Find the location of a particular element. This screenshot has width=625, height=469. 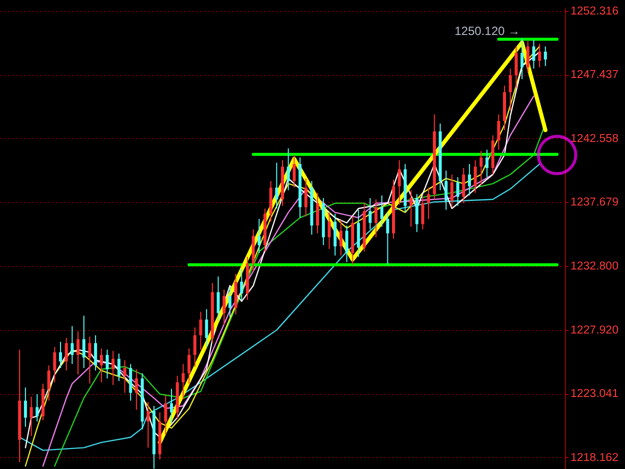

annotation: 1250.120 → is located at coordinates (487, 31).